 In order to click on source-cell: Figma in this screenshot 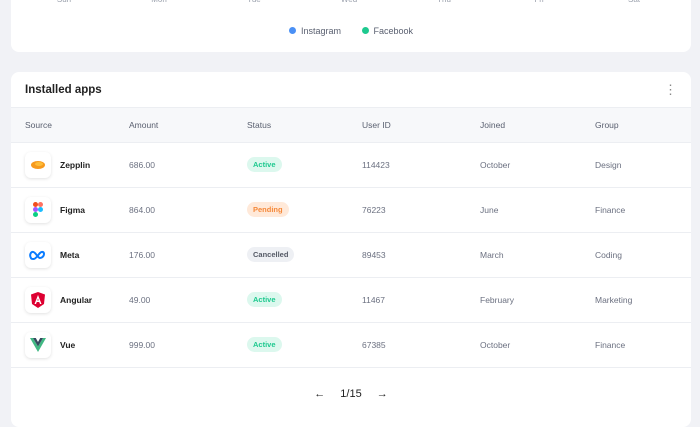, I will do `click(70, 210)`.